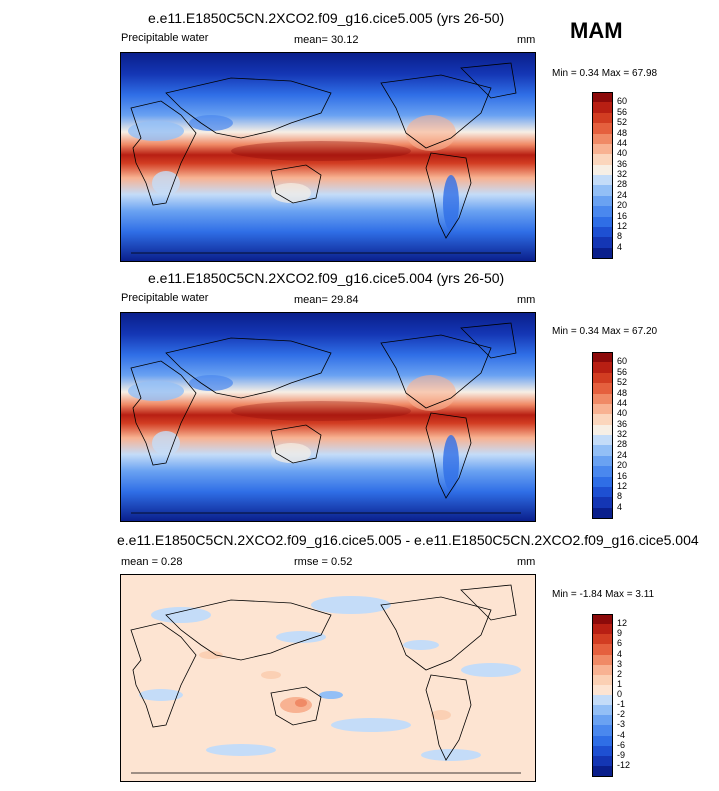  I want to click on colorbar-tick-label: 1, so click(620, 683).